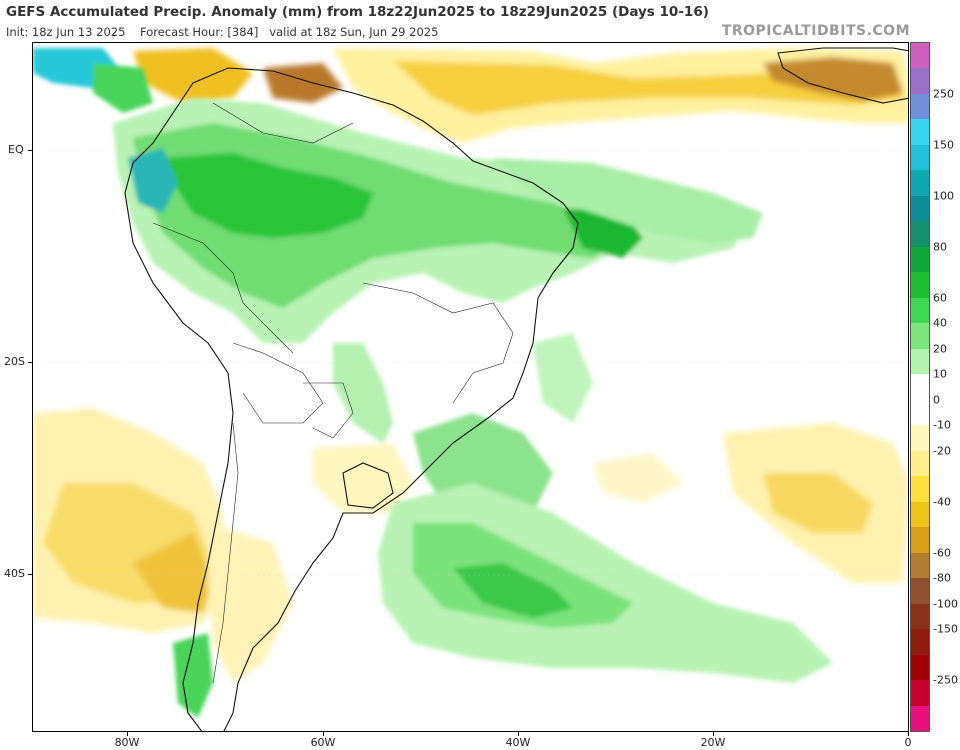 This screenshot has width=960, height=750. Describe the element at coordinates (16, 149) in the screenshot. I see `lat-label-eq: EQ` at that location.